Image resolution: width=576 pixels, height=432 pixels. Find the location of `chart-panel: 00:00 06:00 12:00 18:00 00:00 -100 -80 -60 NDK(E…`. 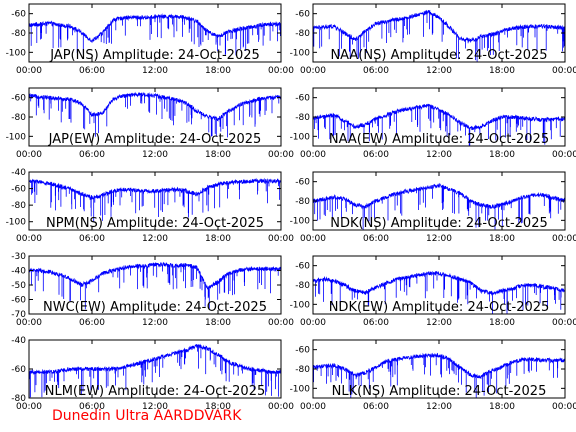

chart-panel: 00:00 06:00 12:00 18:00 00:00 -100 -80 -60 NDK(E… is located at coordinates (433, 291).